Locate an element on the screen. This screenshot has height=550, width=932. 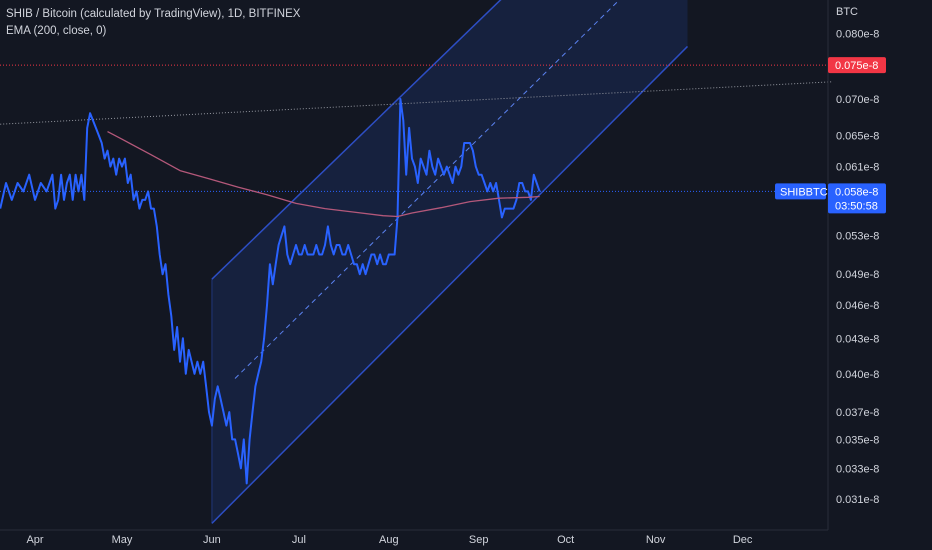
alert-price-tag is located at coordinates (857, 65).